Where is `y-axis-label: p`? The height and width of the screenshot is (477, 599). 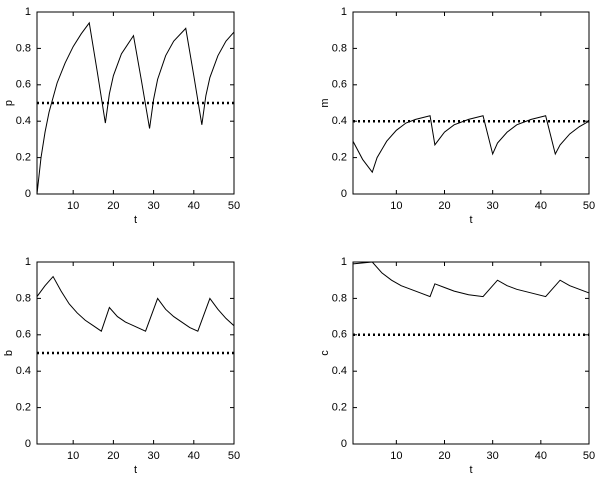
y-axis-label: p is located at coordinates (9, 103).